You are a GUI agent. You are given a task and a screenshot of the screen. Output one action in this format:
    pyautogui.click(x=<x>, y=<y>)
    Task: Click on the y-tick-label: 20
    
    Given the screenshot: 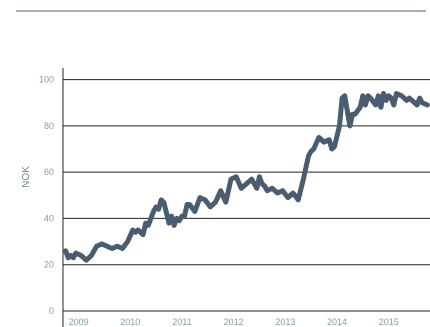 What is the action you would take?
    pyautogui.click(x=49, y=265)
    